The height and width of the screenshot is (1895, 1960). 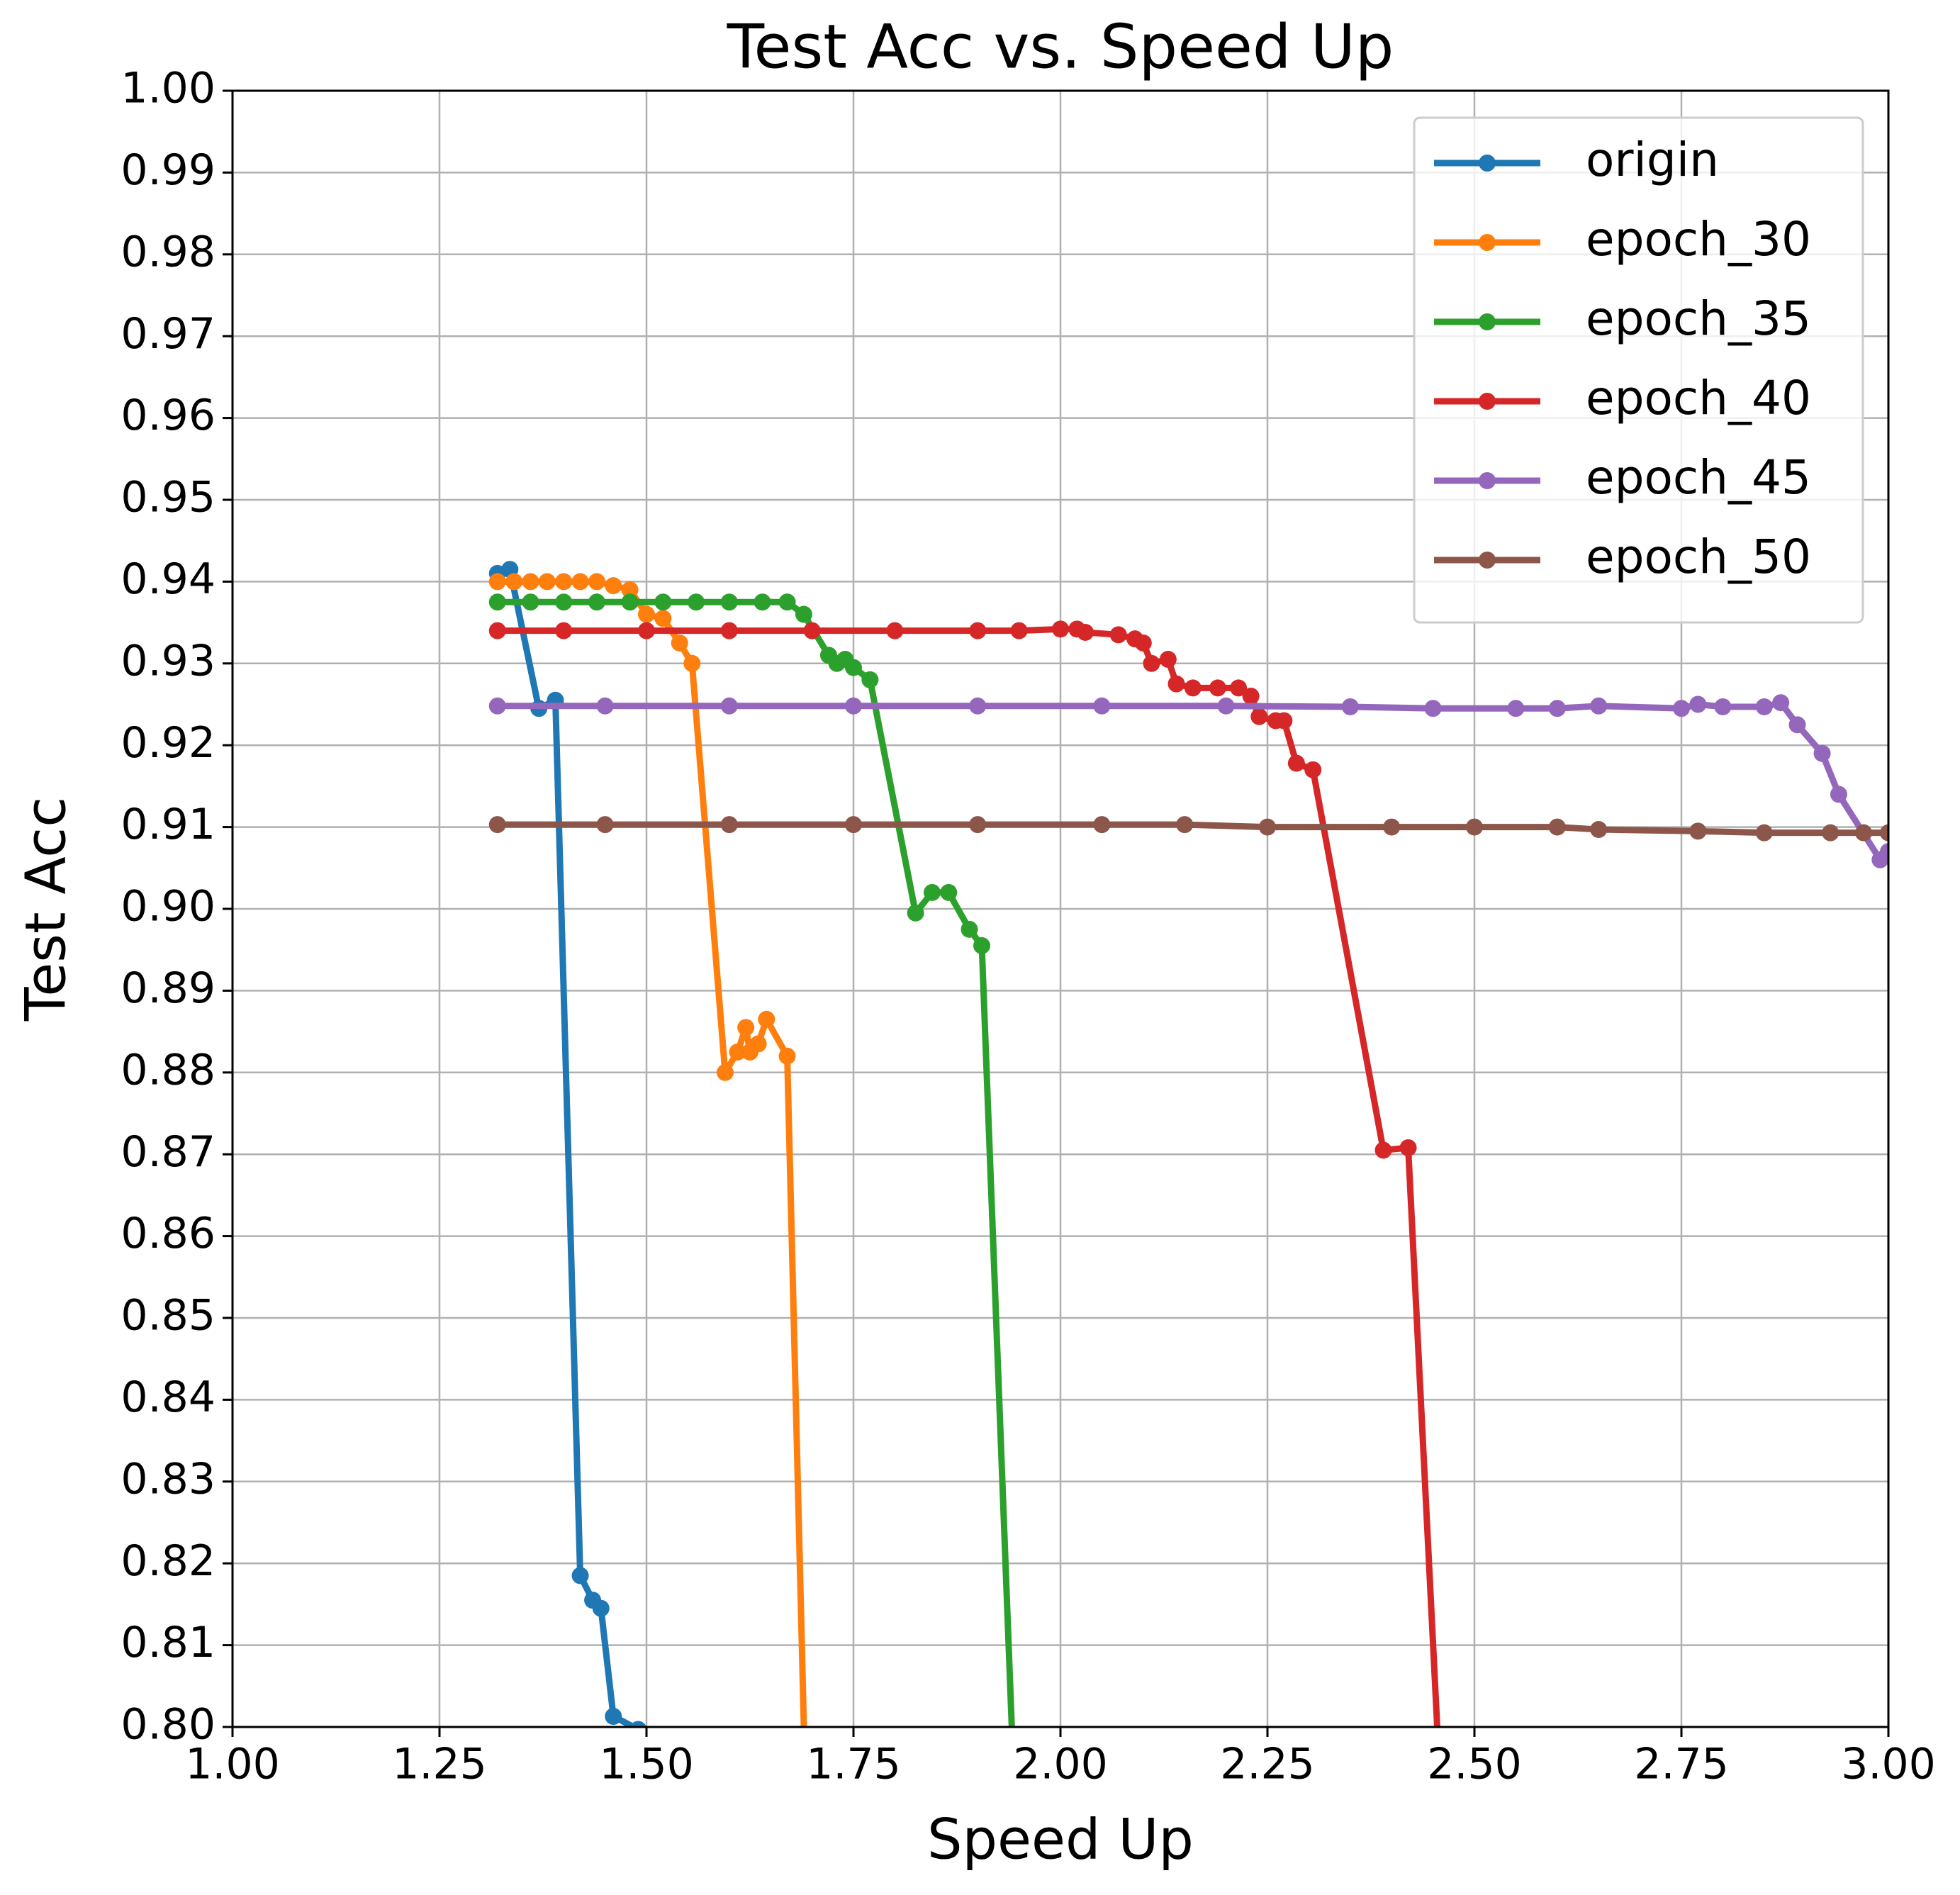 What do you see at coordinates (168, 743) in the screenshot?
I see `y-tick-label: 0.92` at bounding box center [168, 743].